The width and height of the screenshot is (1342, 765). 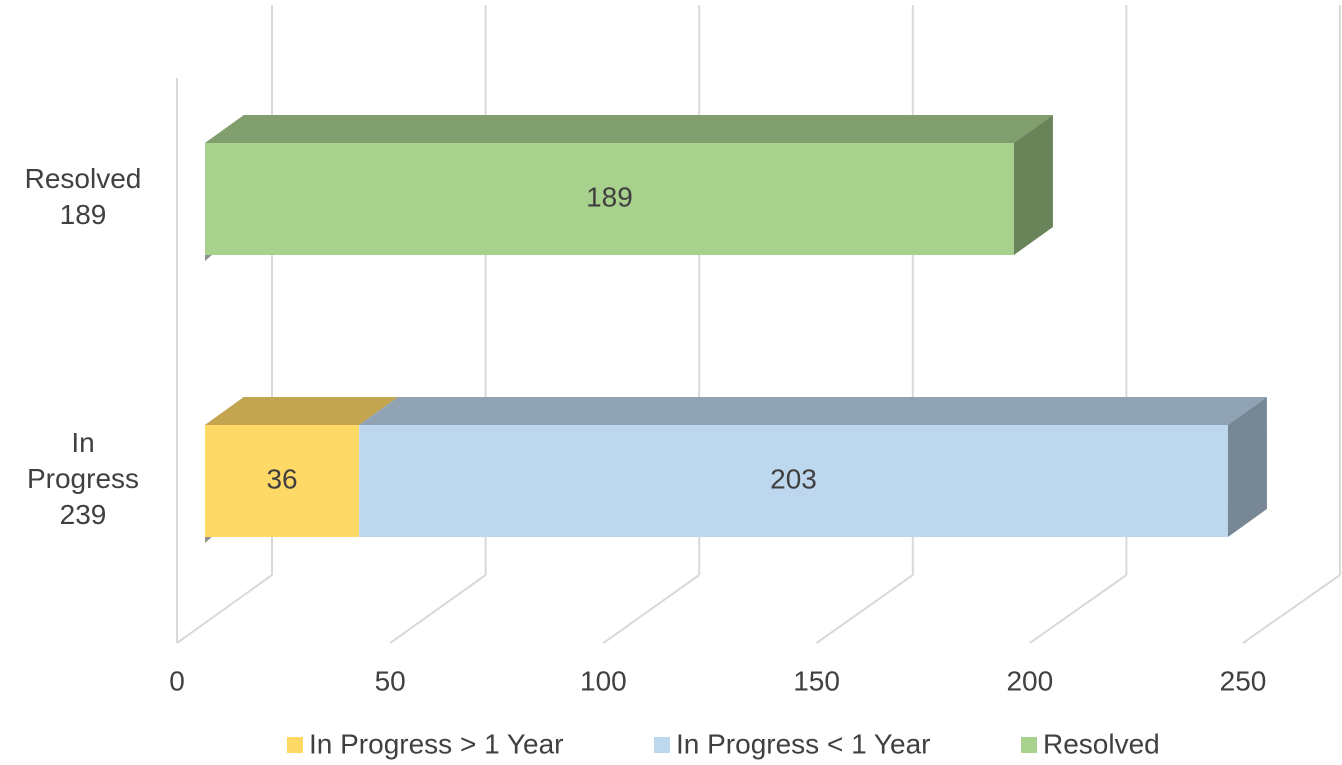 What do you see at coordinates (803, 743) in the screenshot?
I see `legend-label: In Progress < 1 Year` at bounding box center [803, 743].